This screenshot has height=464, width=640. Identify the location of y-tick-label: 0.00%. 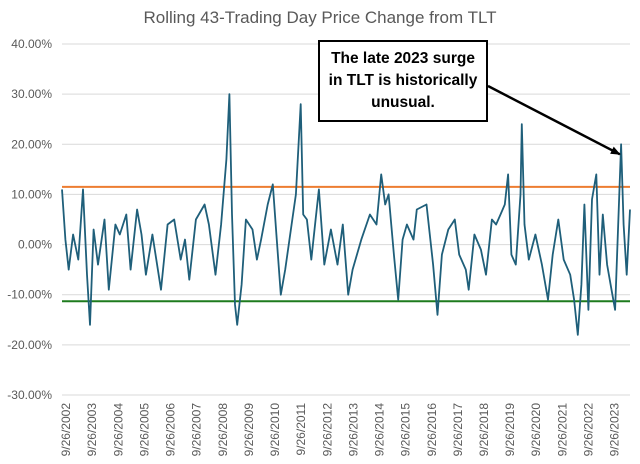
(35, 245).